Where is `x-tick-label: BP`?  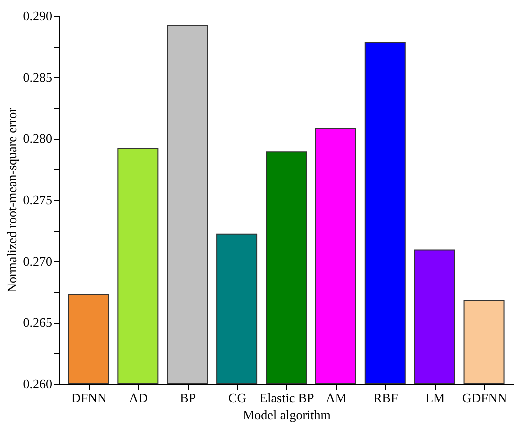
x-tick-label: BP is located at coordinates (188, 398).